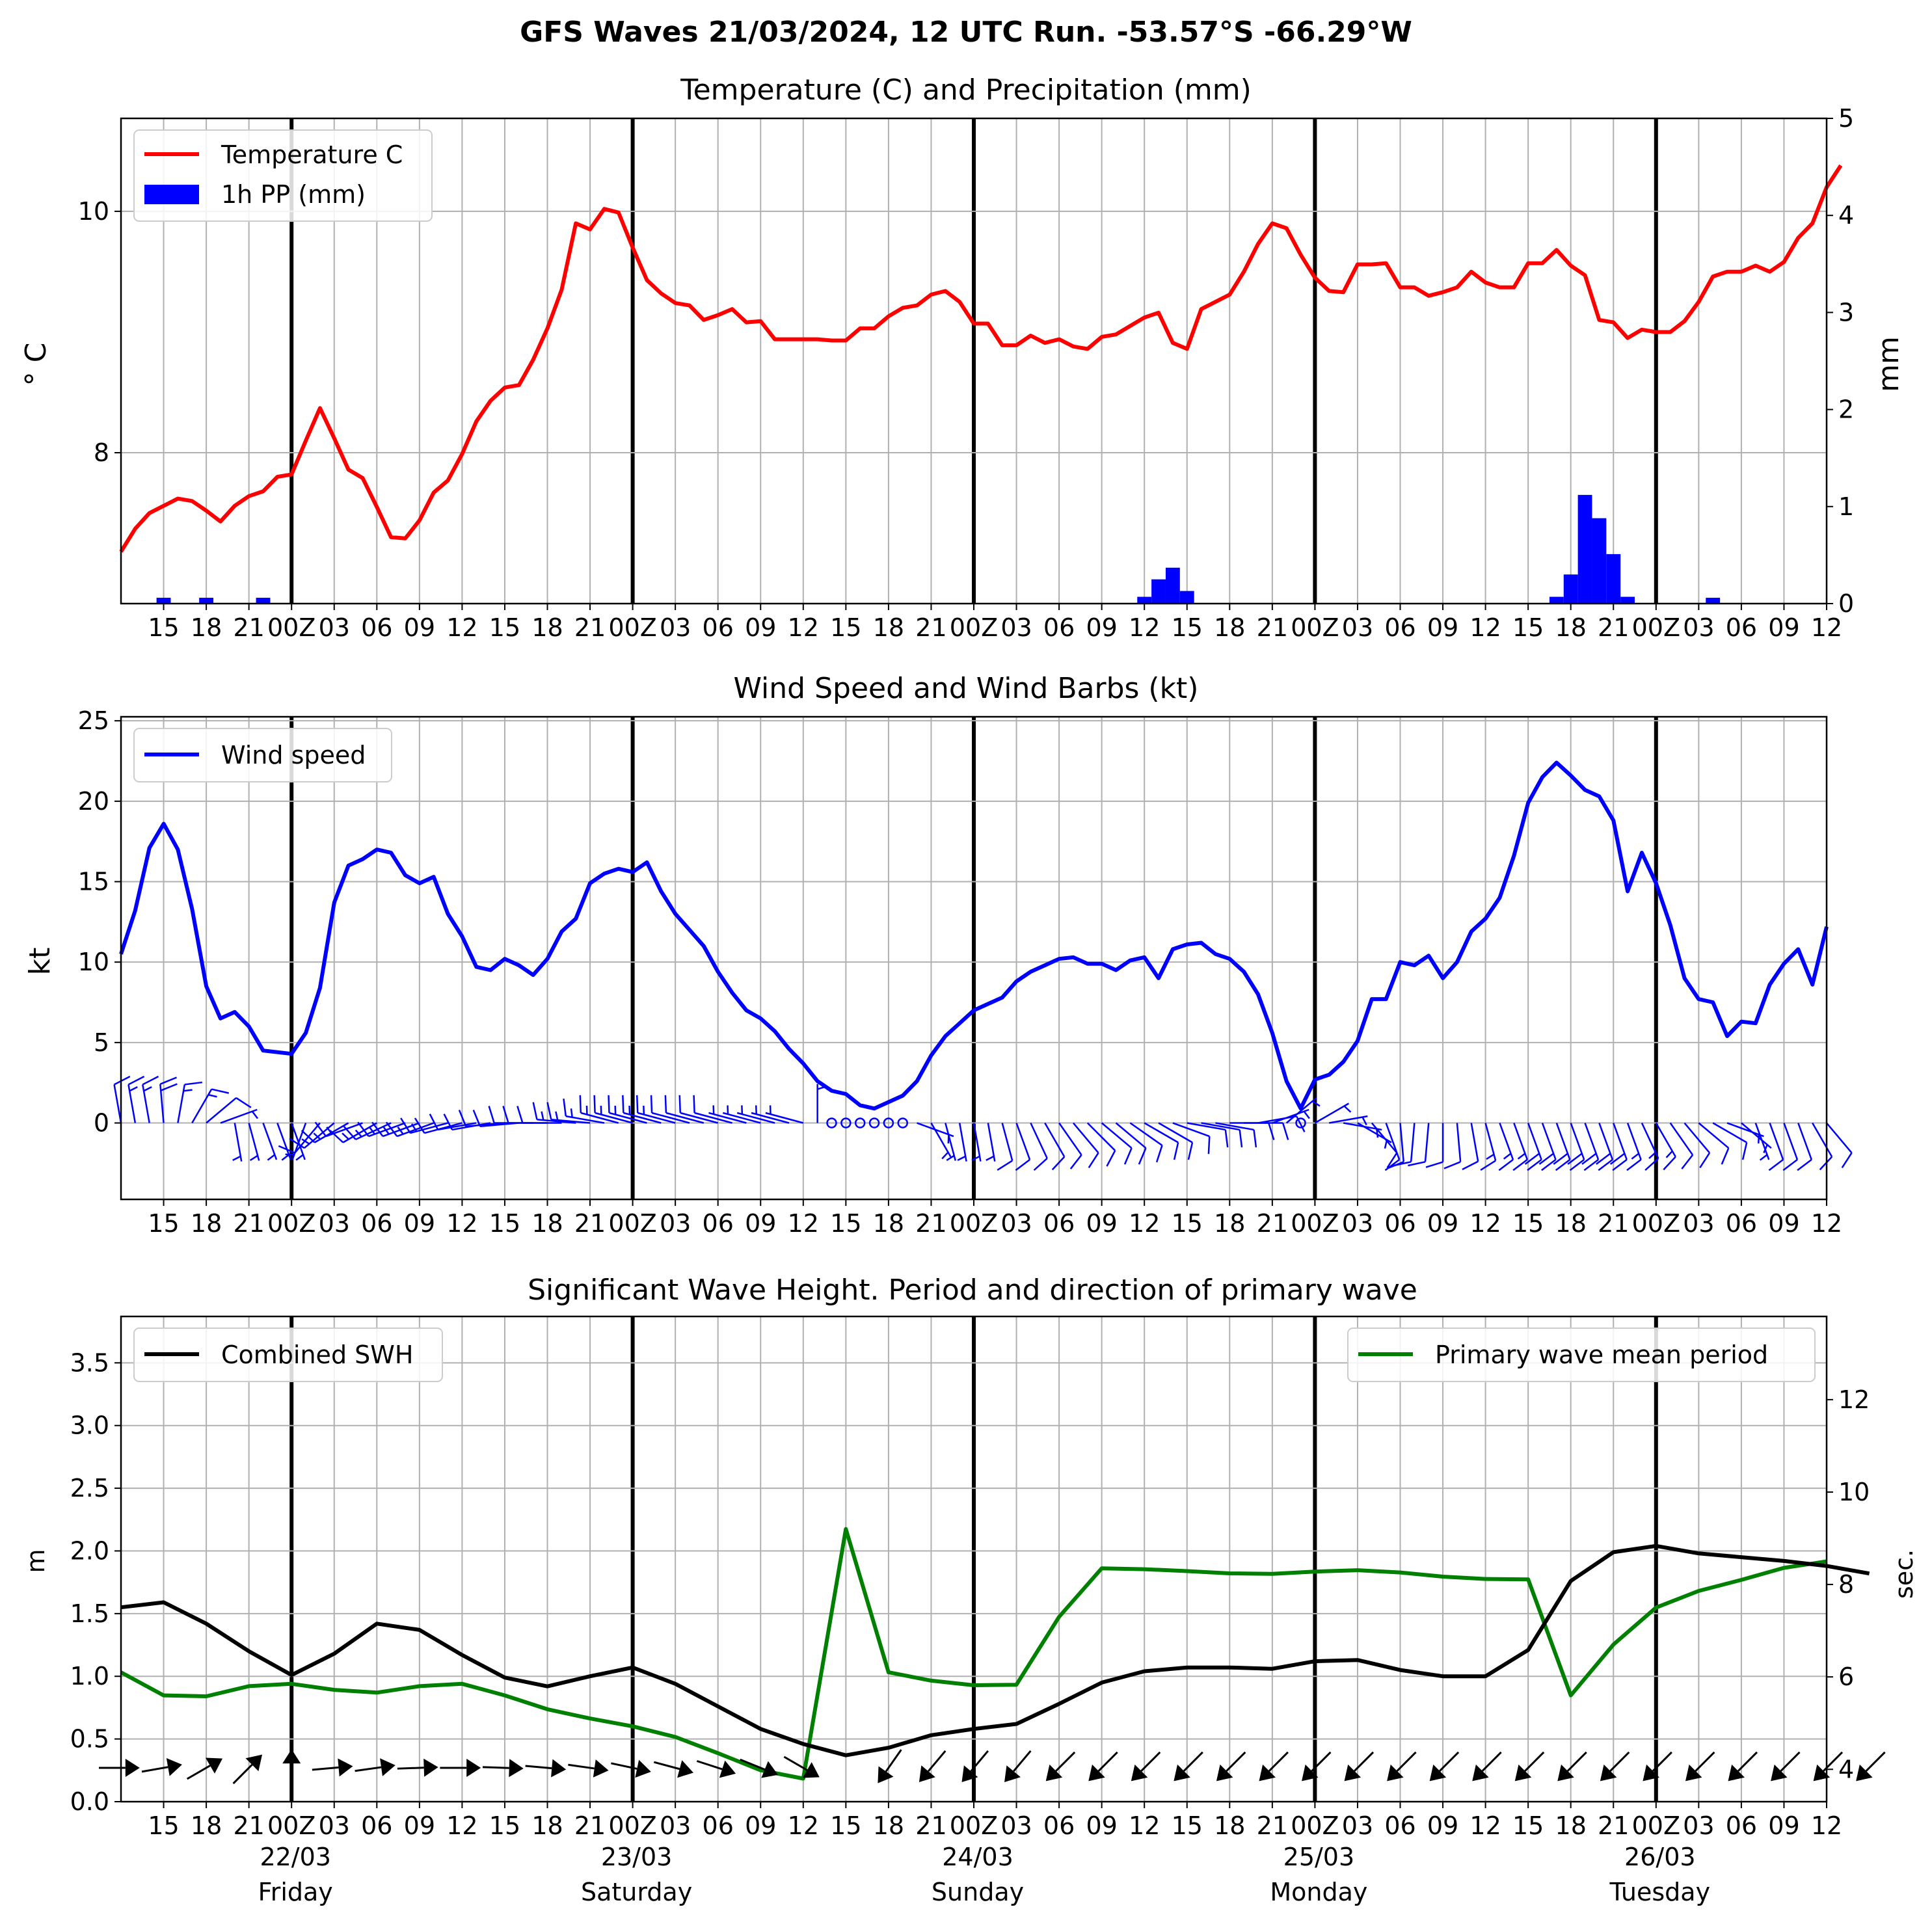 The image size is (1932, 1922). I want to click on swh-yticks: 0.0 0.5 1.0 1.5 2.0 2.5 3.0 3.5, so click(95, 1582).